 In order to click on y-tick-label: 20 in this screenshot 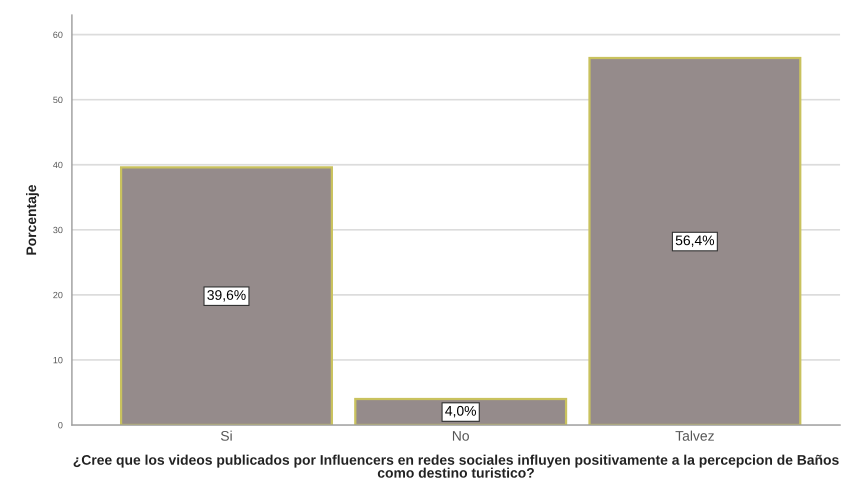, I will do `click(58, 295)`.